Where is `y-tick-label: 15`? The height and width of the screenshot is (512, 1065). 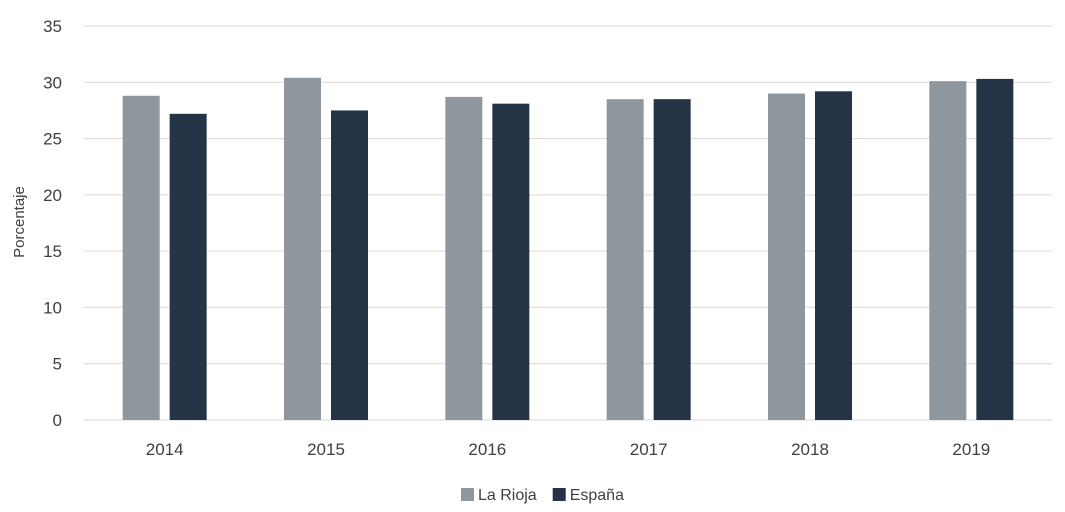 y-tick-label: 15 is located at coordinates (52, 251).